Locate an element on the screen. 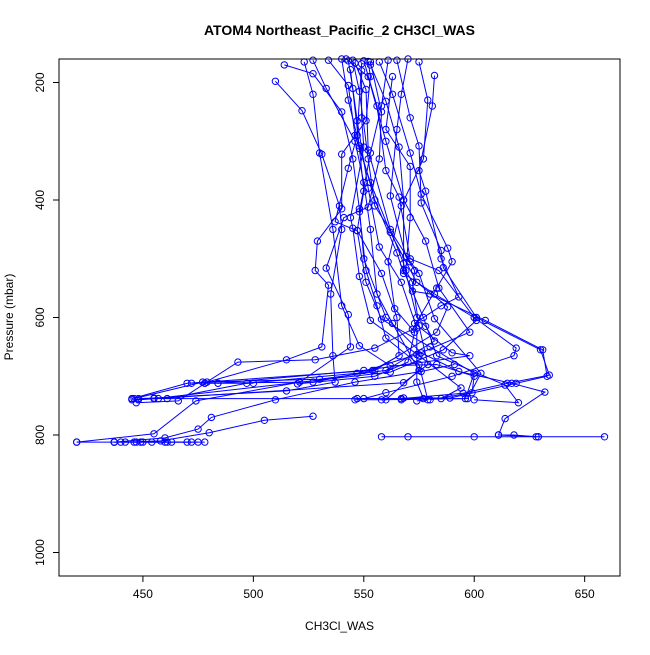  y-tick-label: 1000 is located at coordinates (40, 552).